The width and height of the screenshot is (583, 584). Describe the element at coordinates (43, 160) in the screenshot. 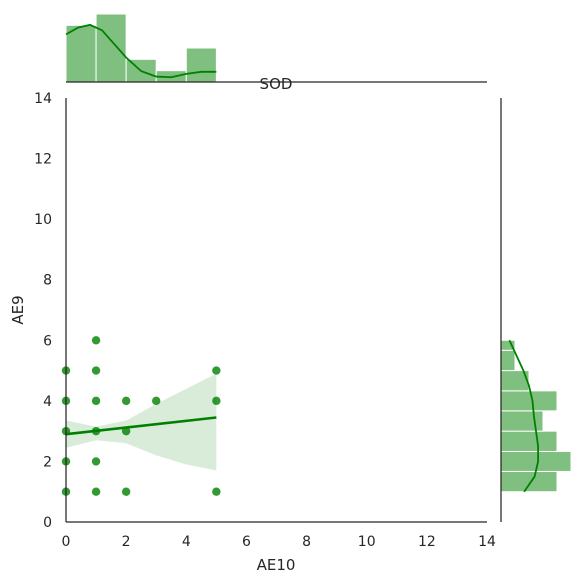

I see `y-tick-label: 12` at that location.